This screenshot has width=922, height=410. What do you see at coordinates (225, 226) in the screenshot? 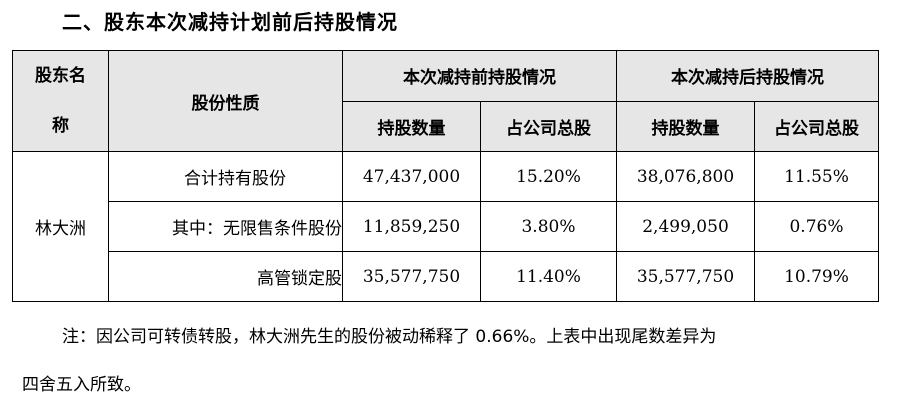
I see `row-nature: 其中：无限售条件股份` at bounding box center [225, 226].